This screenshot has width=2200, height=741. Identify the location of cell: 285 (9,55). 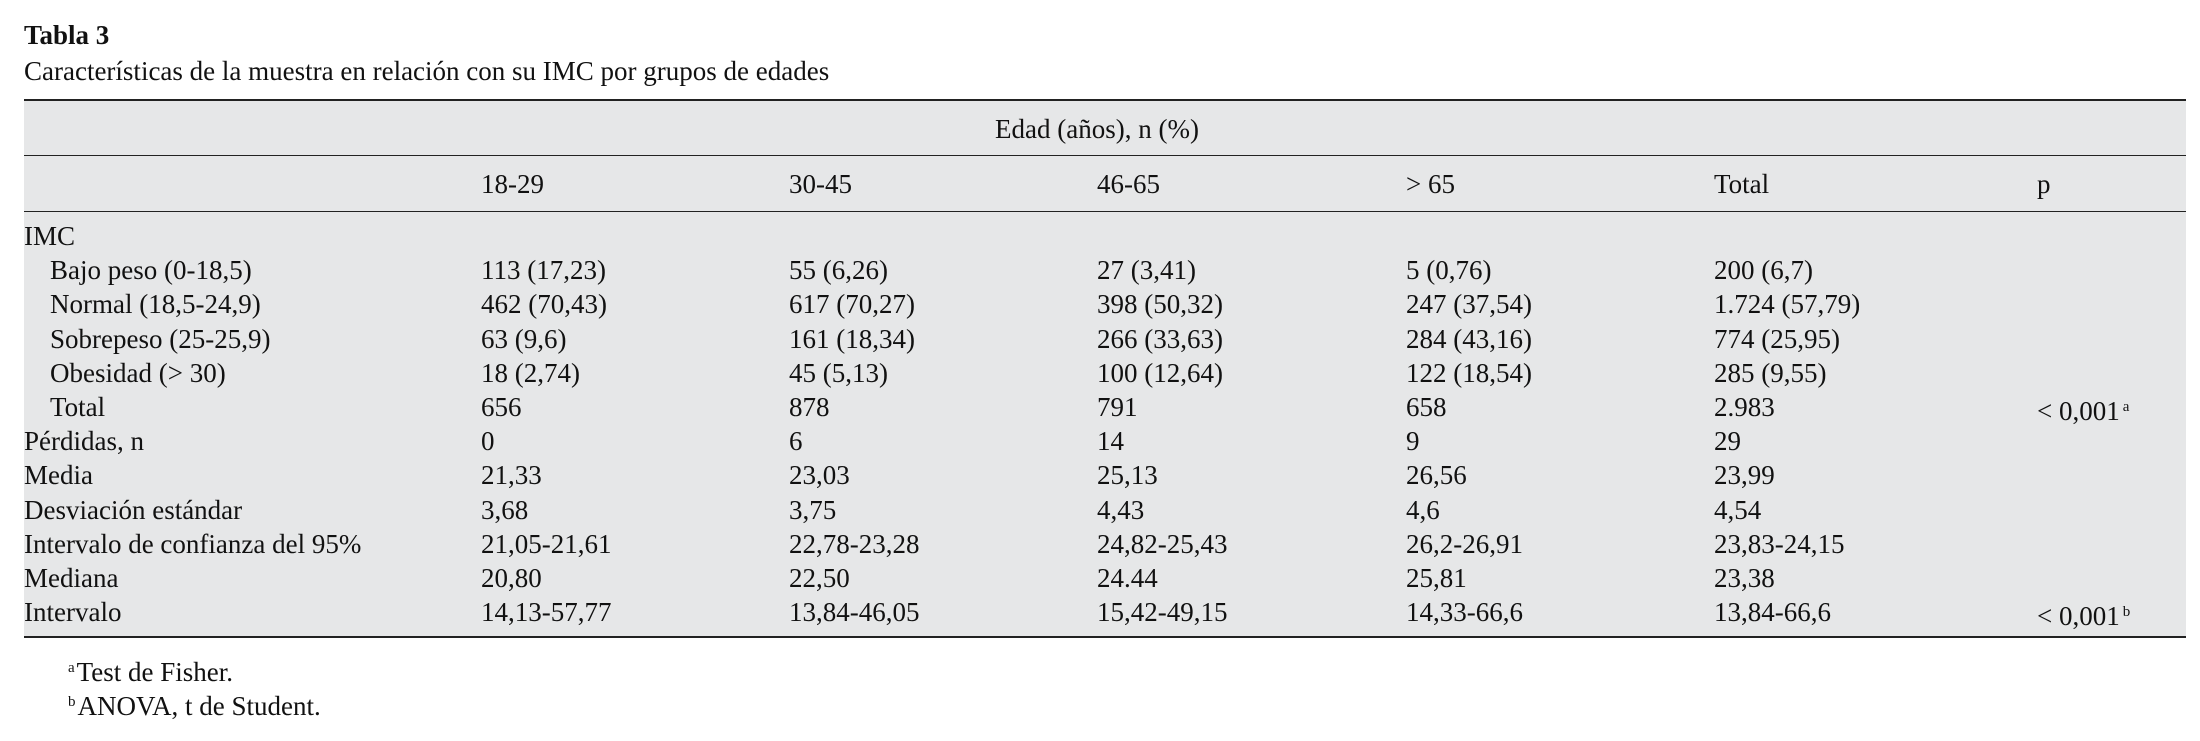
(1770, 373).